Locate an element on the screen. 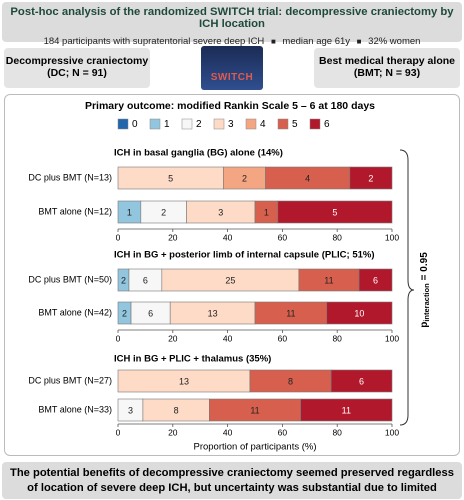  row-label: BMT alone (N=12) is located at coordinates (75, 211).